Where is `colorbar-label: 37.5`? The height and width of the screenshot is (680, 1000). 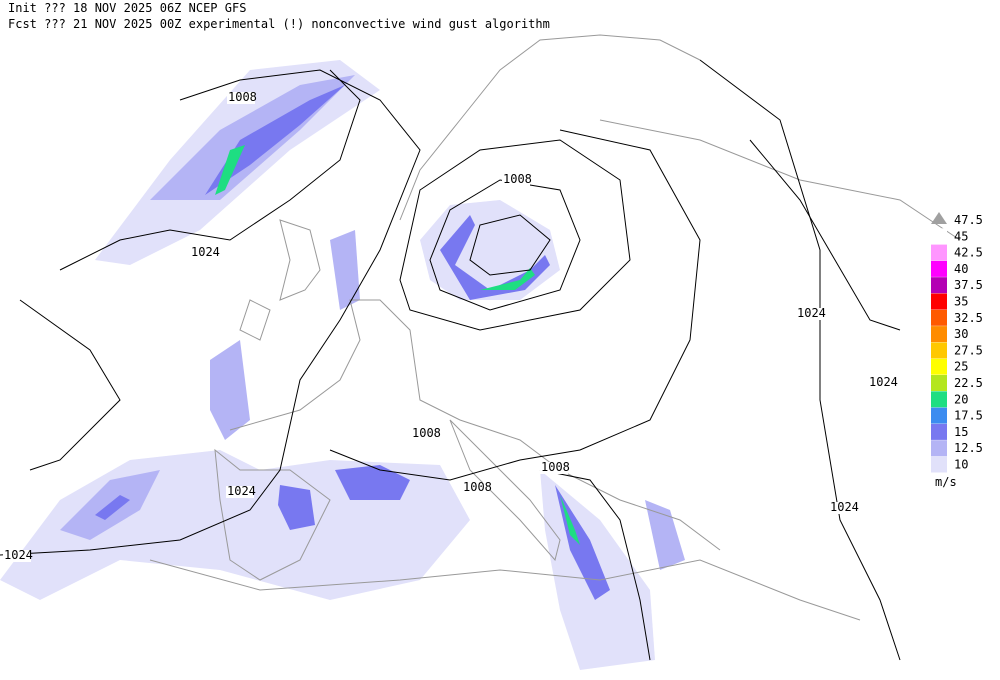
colorbar-label: 37.5 is located at coordinates (968, 285).